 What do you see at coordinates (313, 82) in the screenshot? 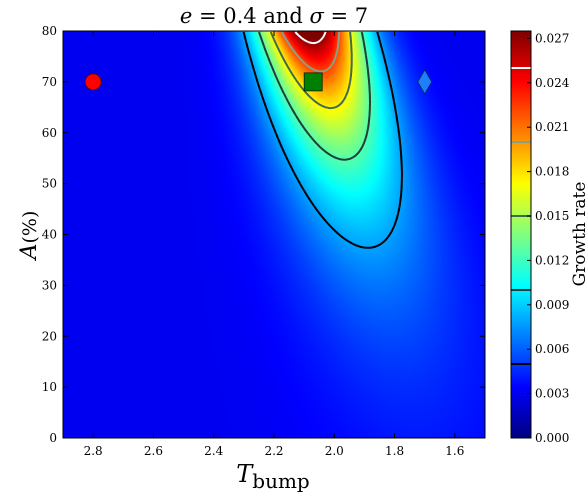
I see `marker-square` at bounding box center [313, 82].